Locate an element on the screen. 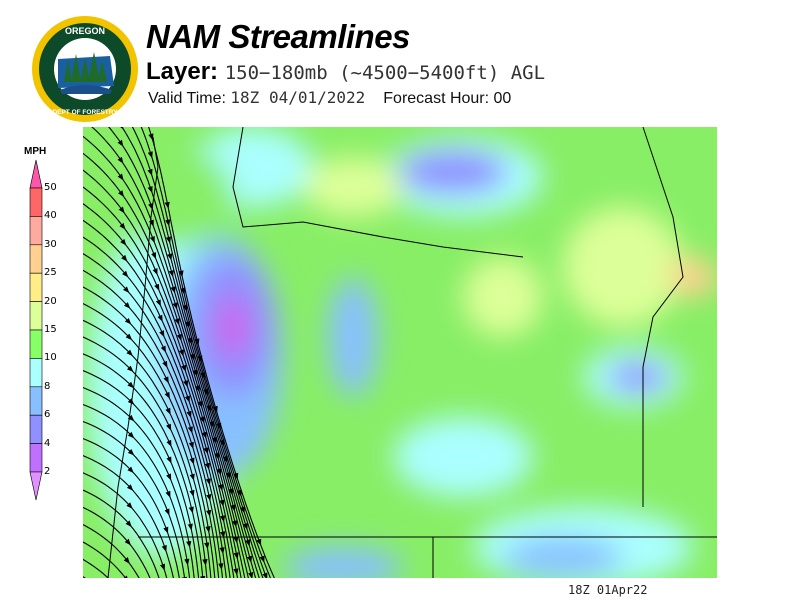 The image size is (800, 600). colorbar-over-triangle is located at coordinates (36, 174).